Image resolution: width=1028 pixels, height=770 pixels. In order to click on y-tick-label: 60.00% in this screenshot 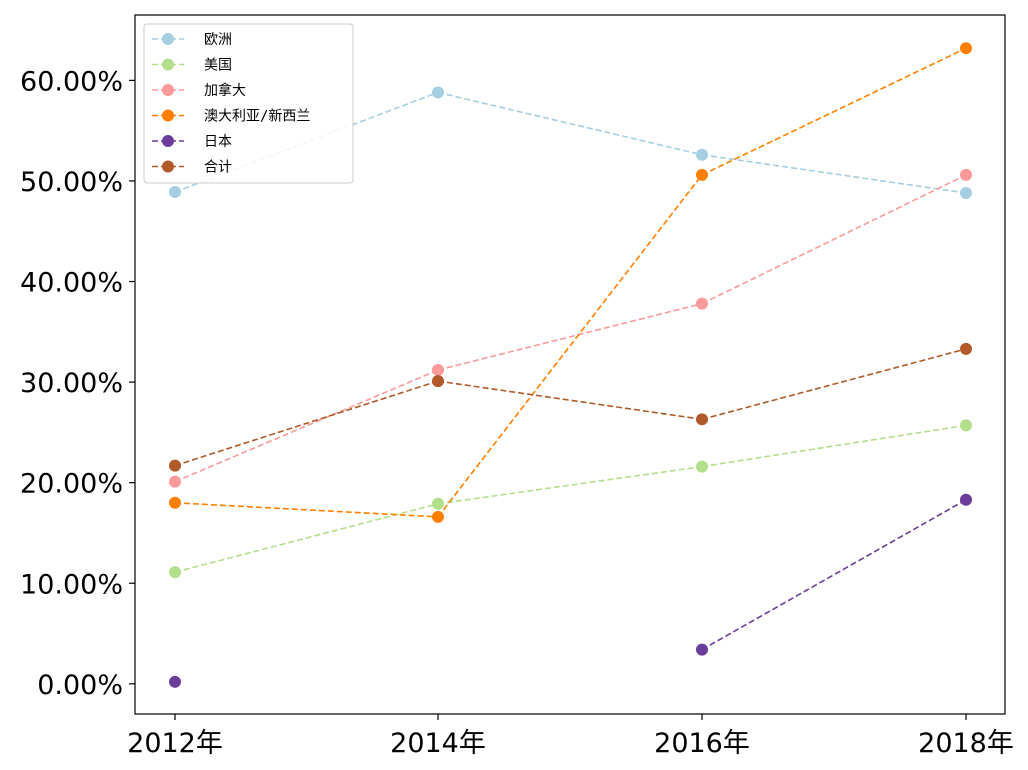, I will do `click(71, 81)`.